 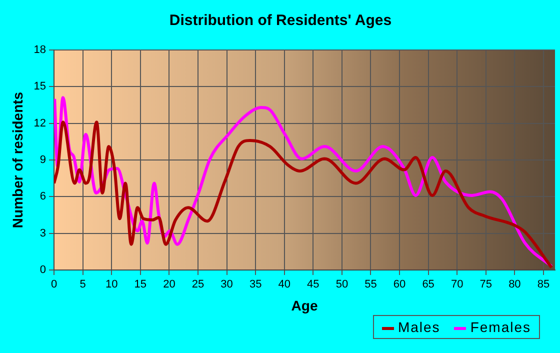 I want to click on x-tick-label: 35, so click(x=255, y=284).